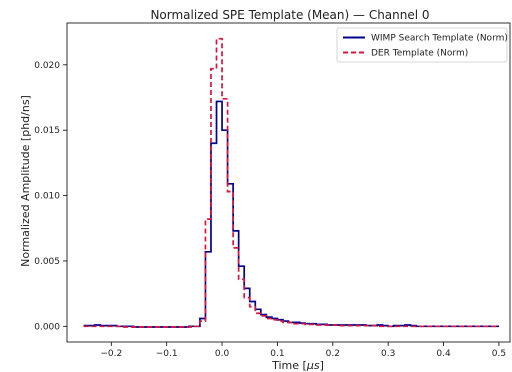  Describe the element at coordinates (333, 354) in the screenshot. I see `x-tick-label: 0.2` at that location.